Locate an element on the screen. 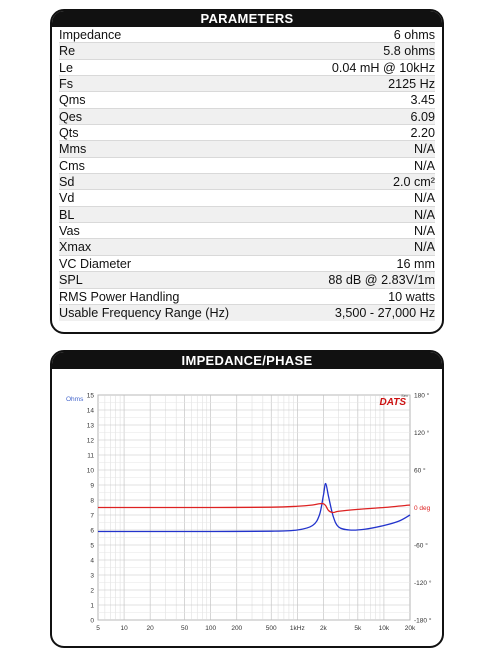  parameter-value: 0.04 mH @ 10kHz is located at coordinates (383, 67).